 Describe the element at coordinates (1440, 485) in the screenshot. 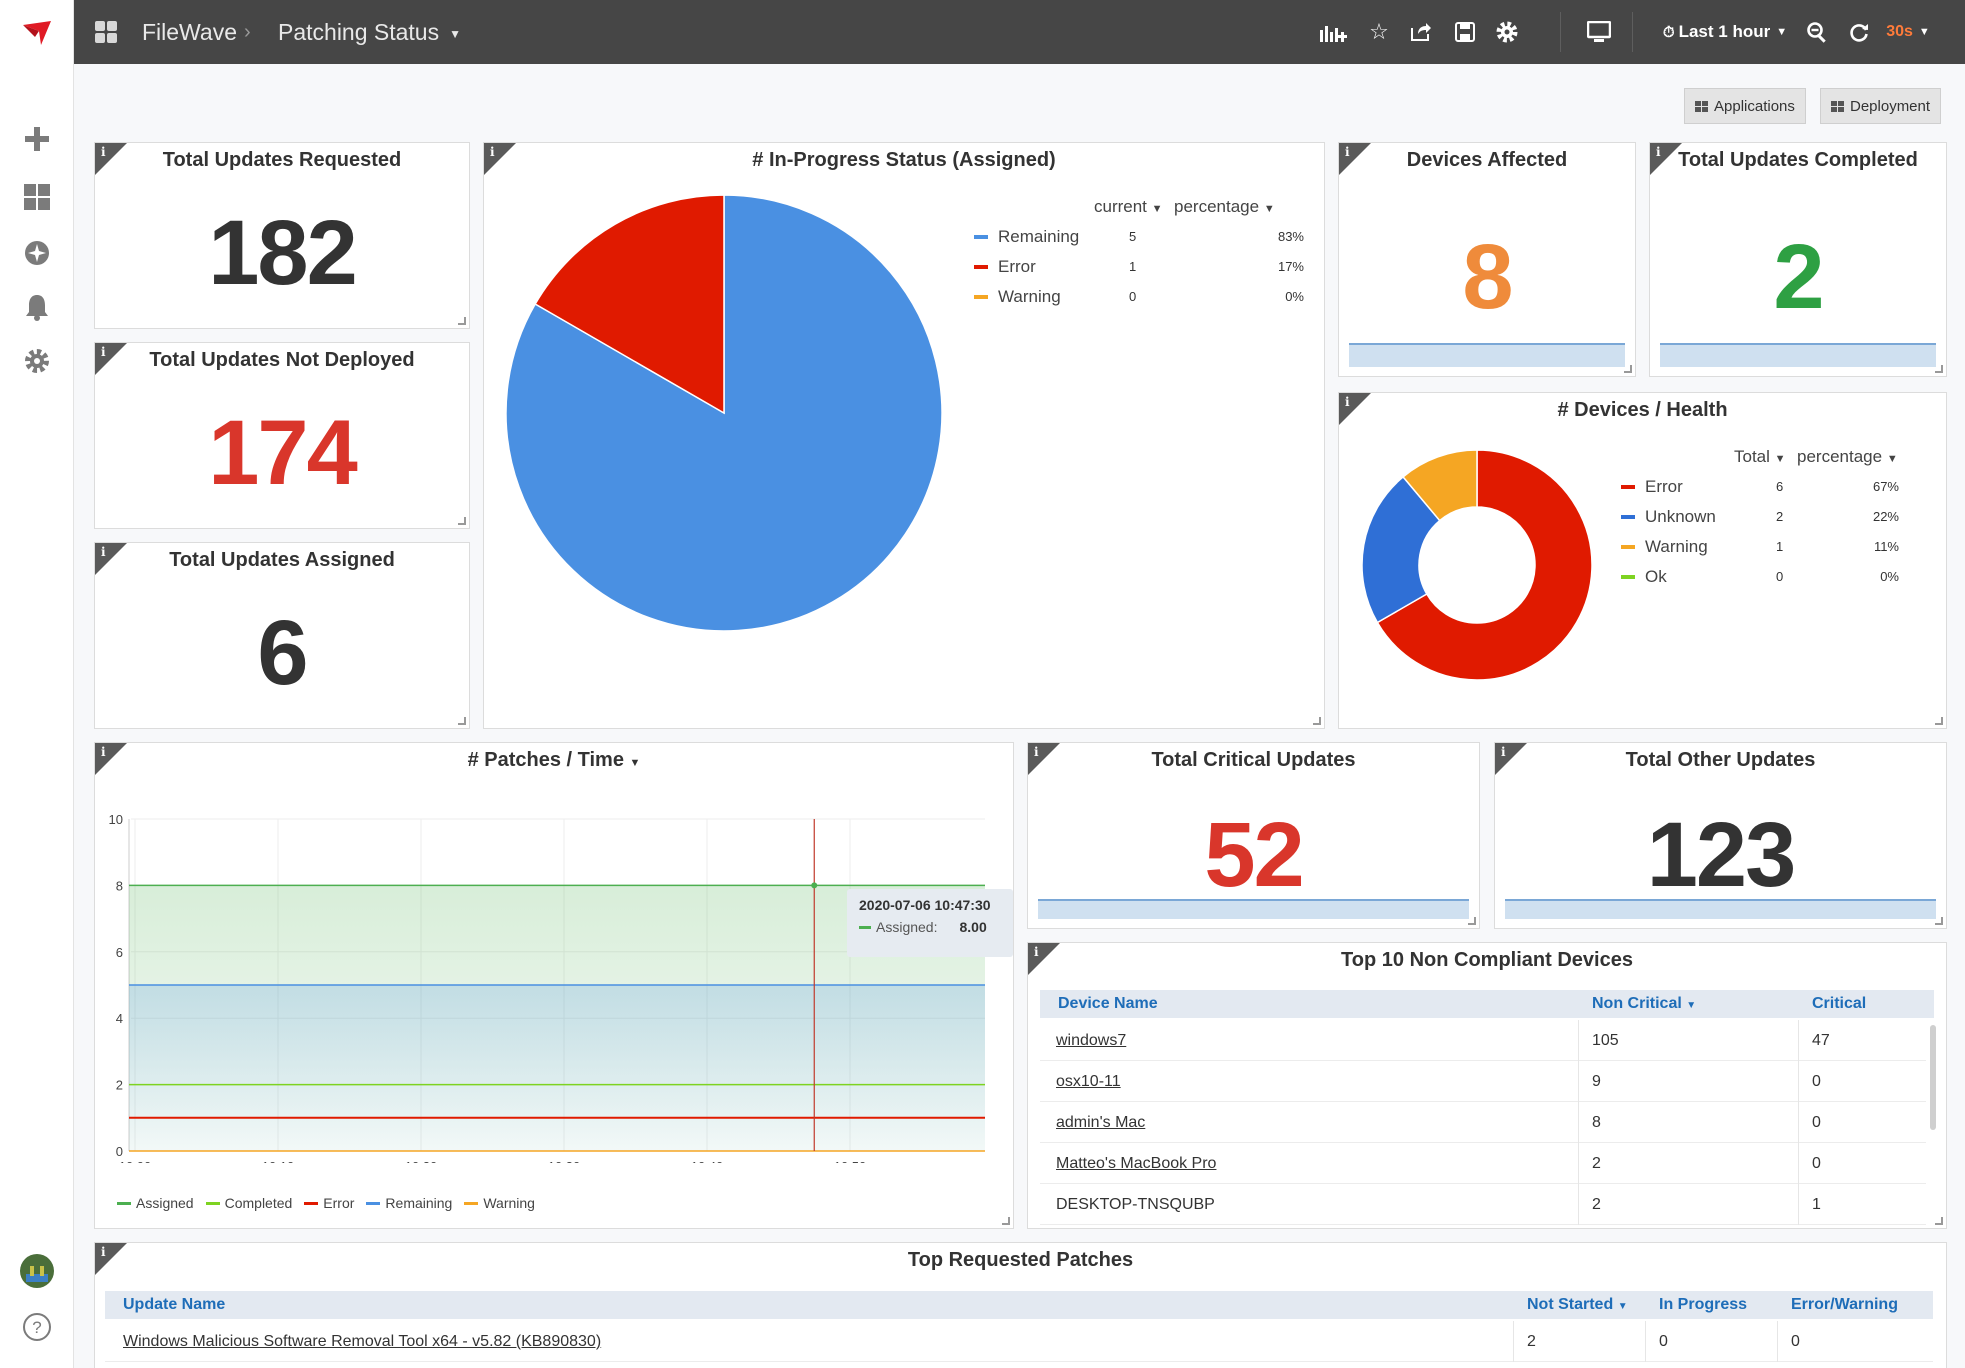

I see `pie-slice-warning` at that location.